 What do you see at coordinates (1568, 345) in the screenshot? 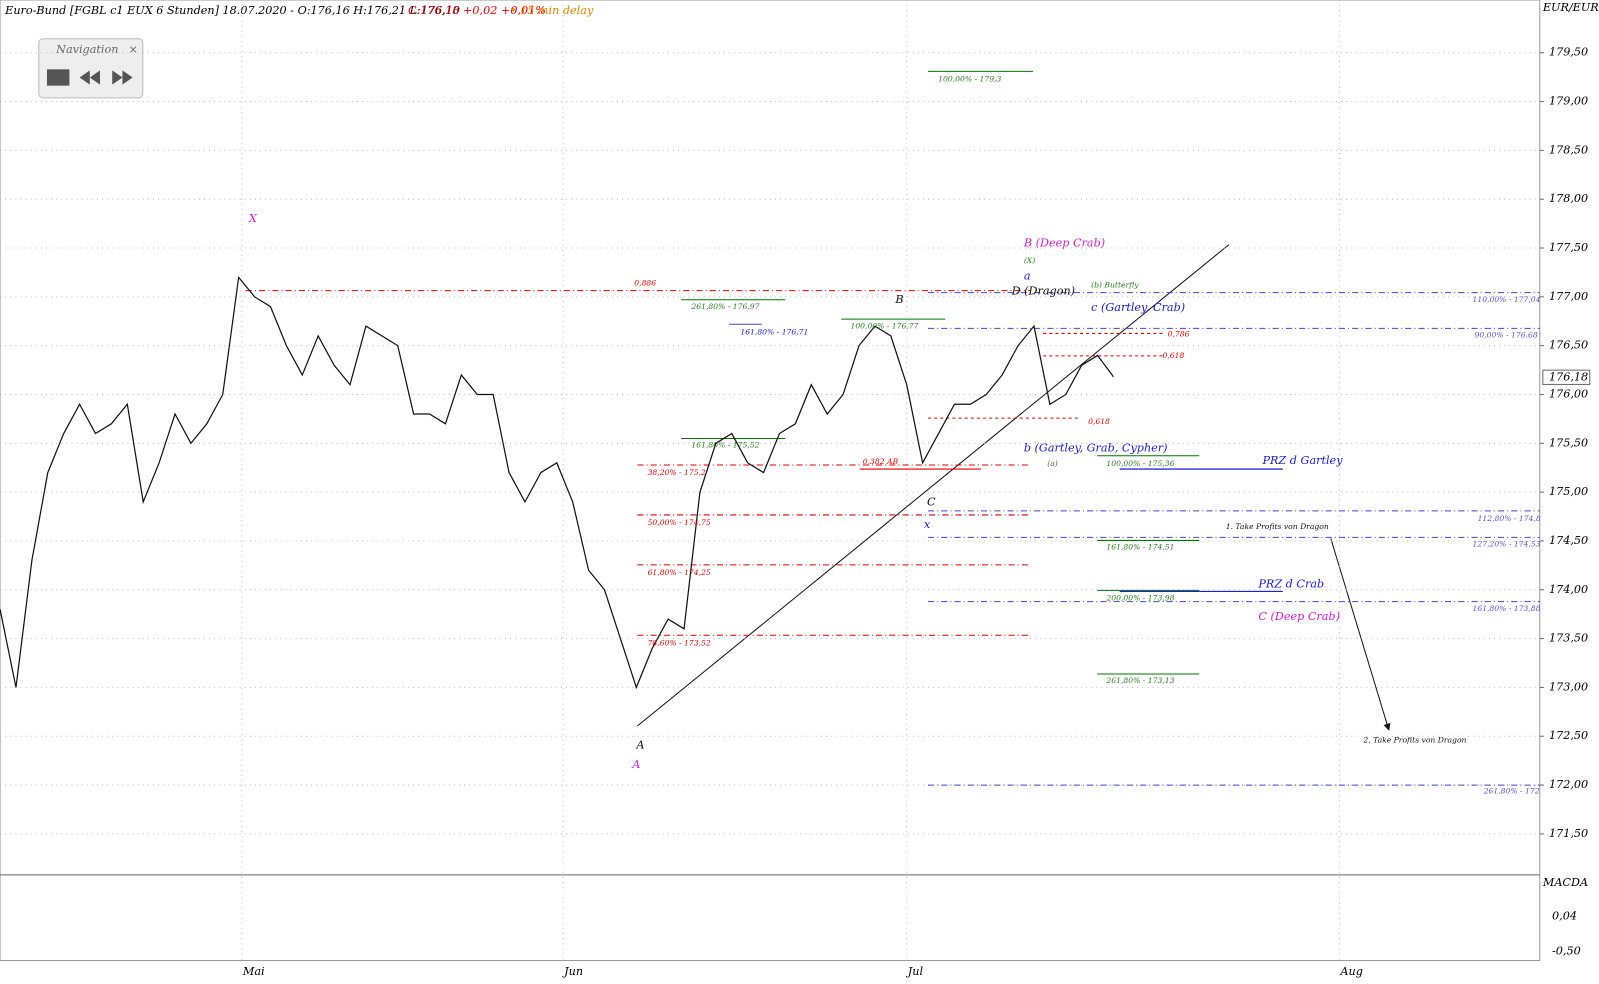
I see `y-tick-label: 176,50` at bounding box center [1568, 345].